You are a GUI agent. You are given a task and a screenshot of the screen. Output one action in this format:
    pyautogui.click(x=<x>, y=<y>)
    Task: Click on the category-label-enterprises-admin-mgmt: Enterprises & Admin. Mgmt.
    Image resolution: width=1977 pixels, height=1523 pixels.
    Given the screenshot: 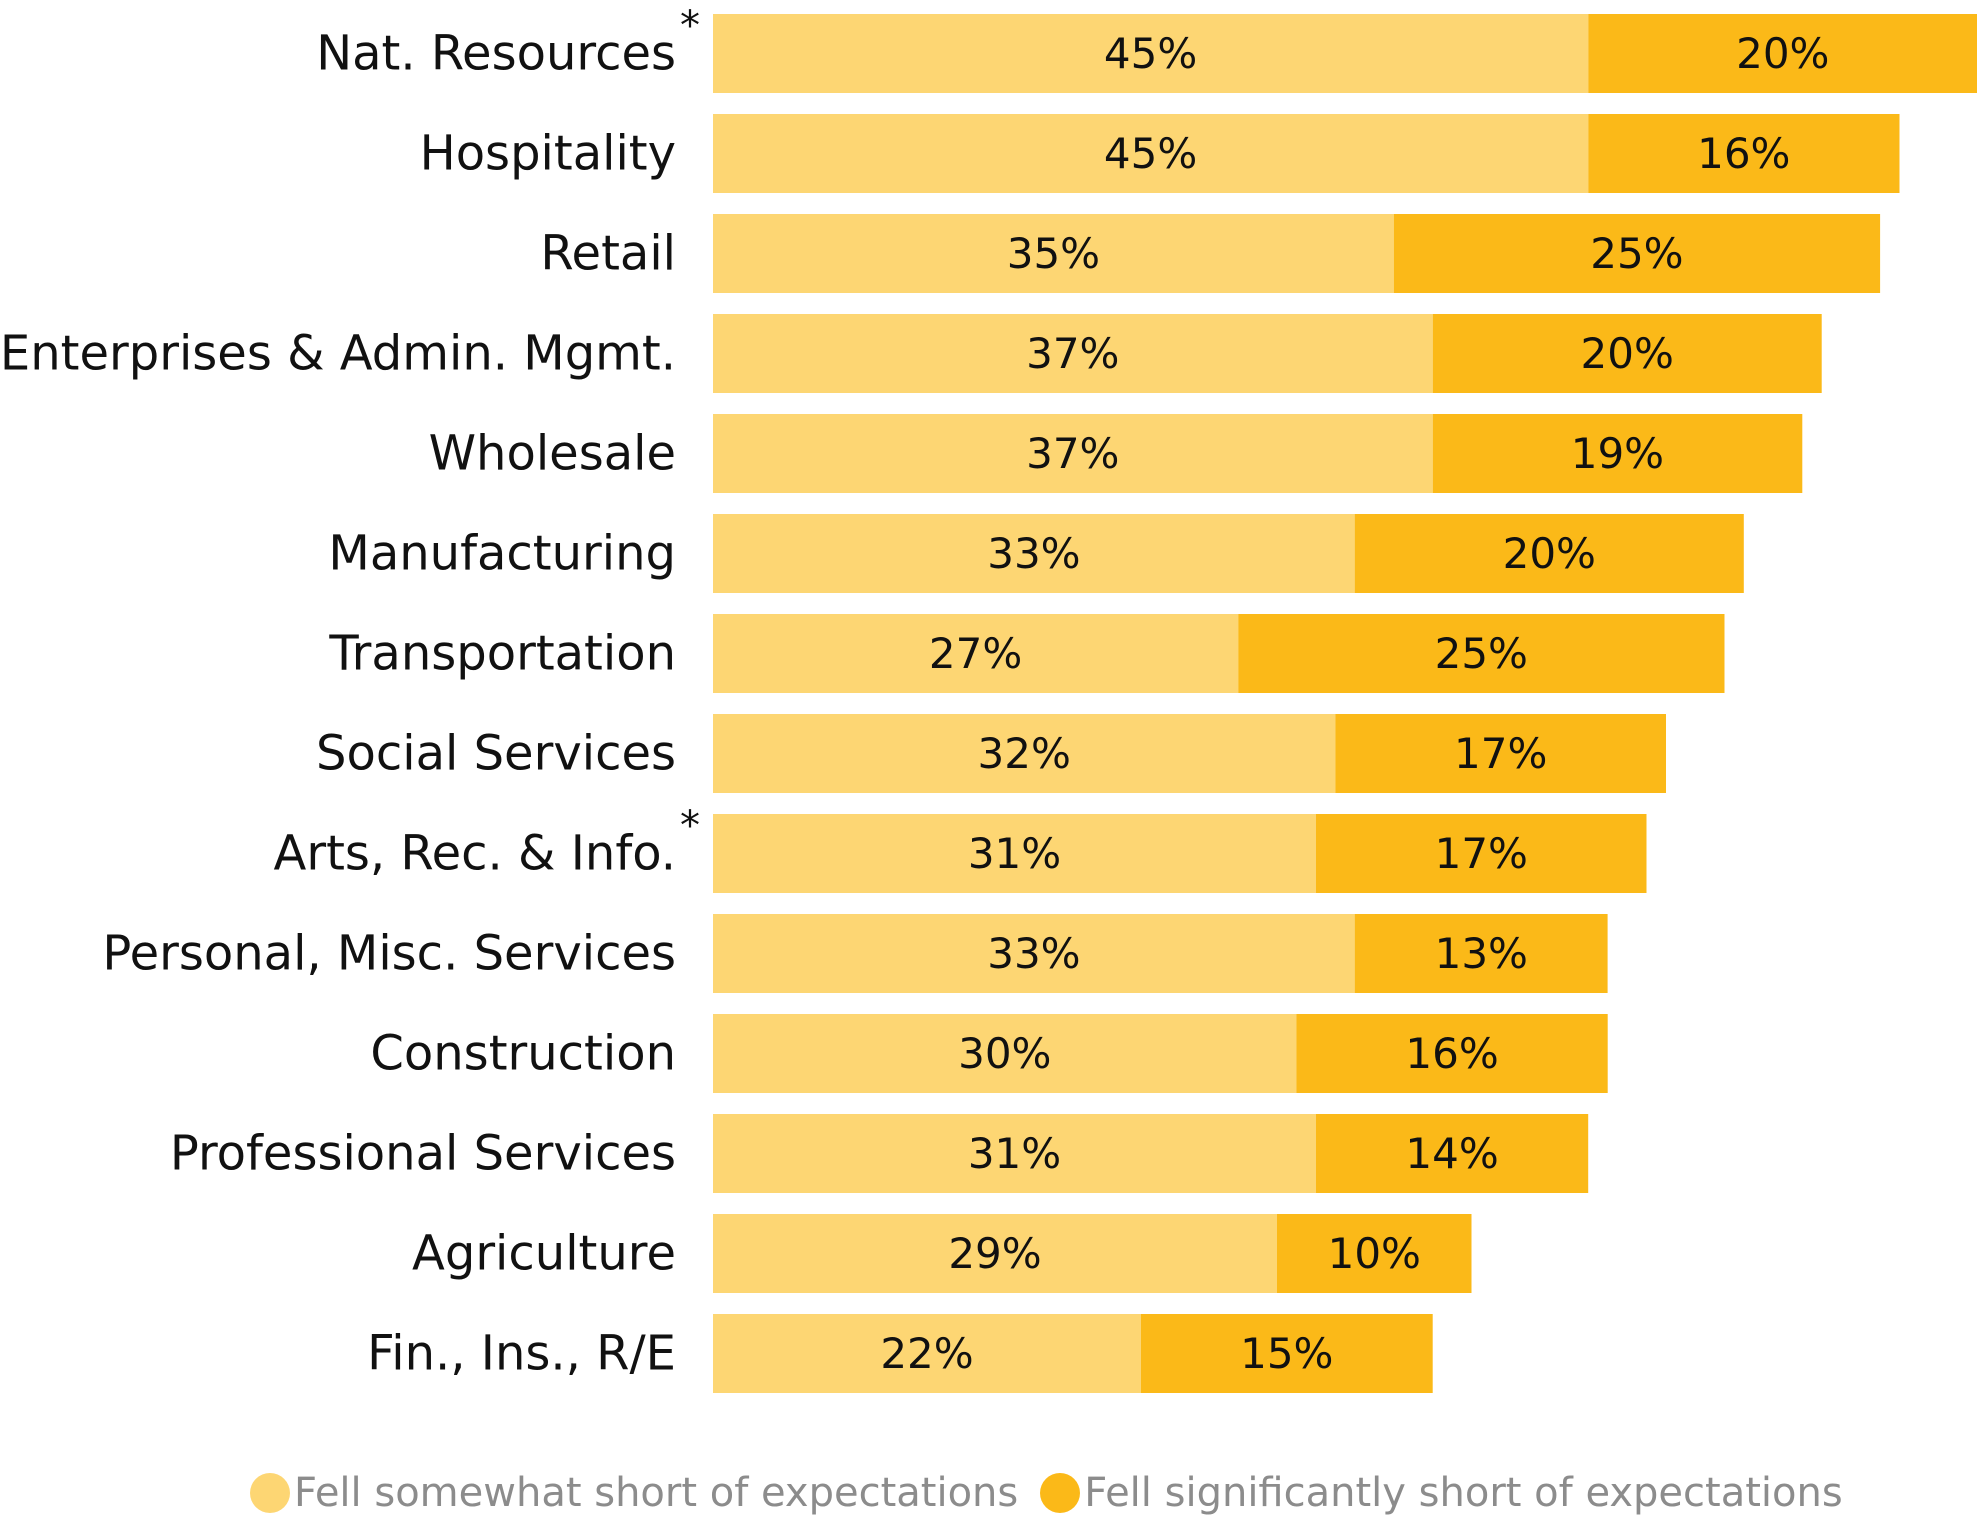 What is the action you would take?
    pyautogui.click(x=338, y=354)
    